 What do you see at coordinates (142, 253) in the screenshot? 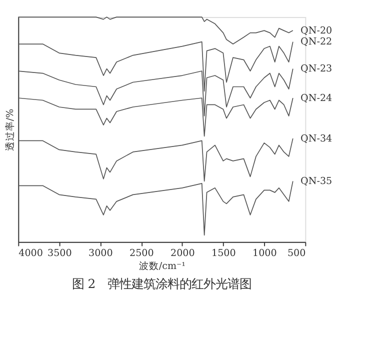
I see `x-tick-label: 2500` at bounding box center [142, 253].